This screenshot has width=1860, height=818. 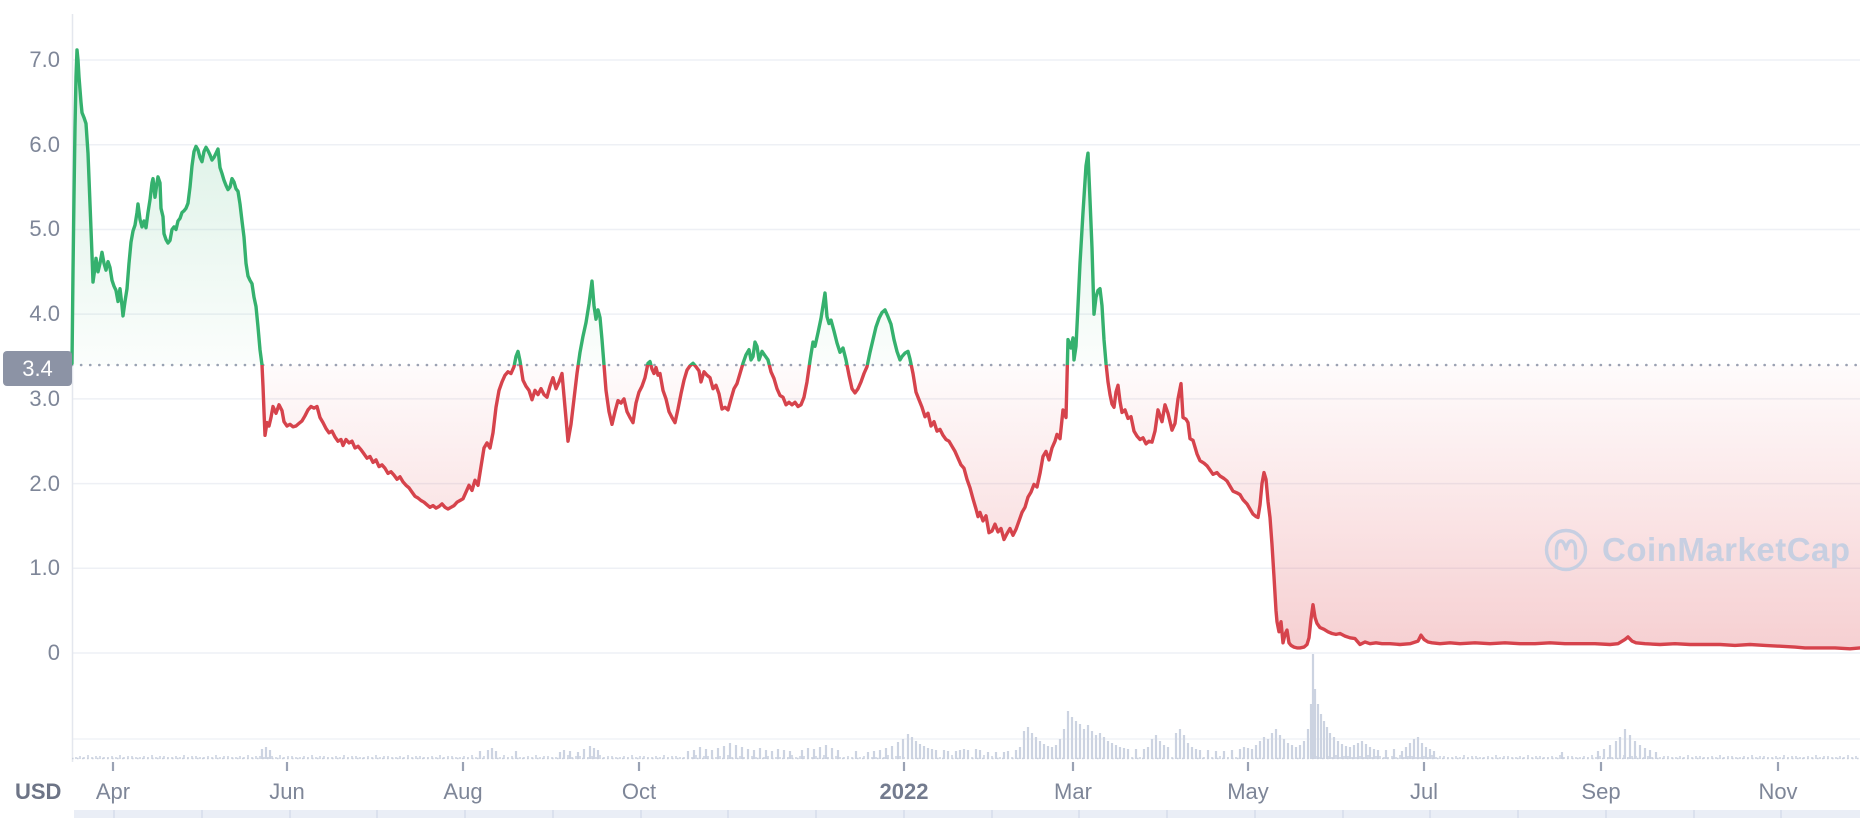 I want to click on y-axis-label: 4.0, so click(x=44, y=314).